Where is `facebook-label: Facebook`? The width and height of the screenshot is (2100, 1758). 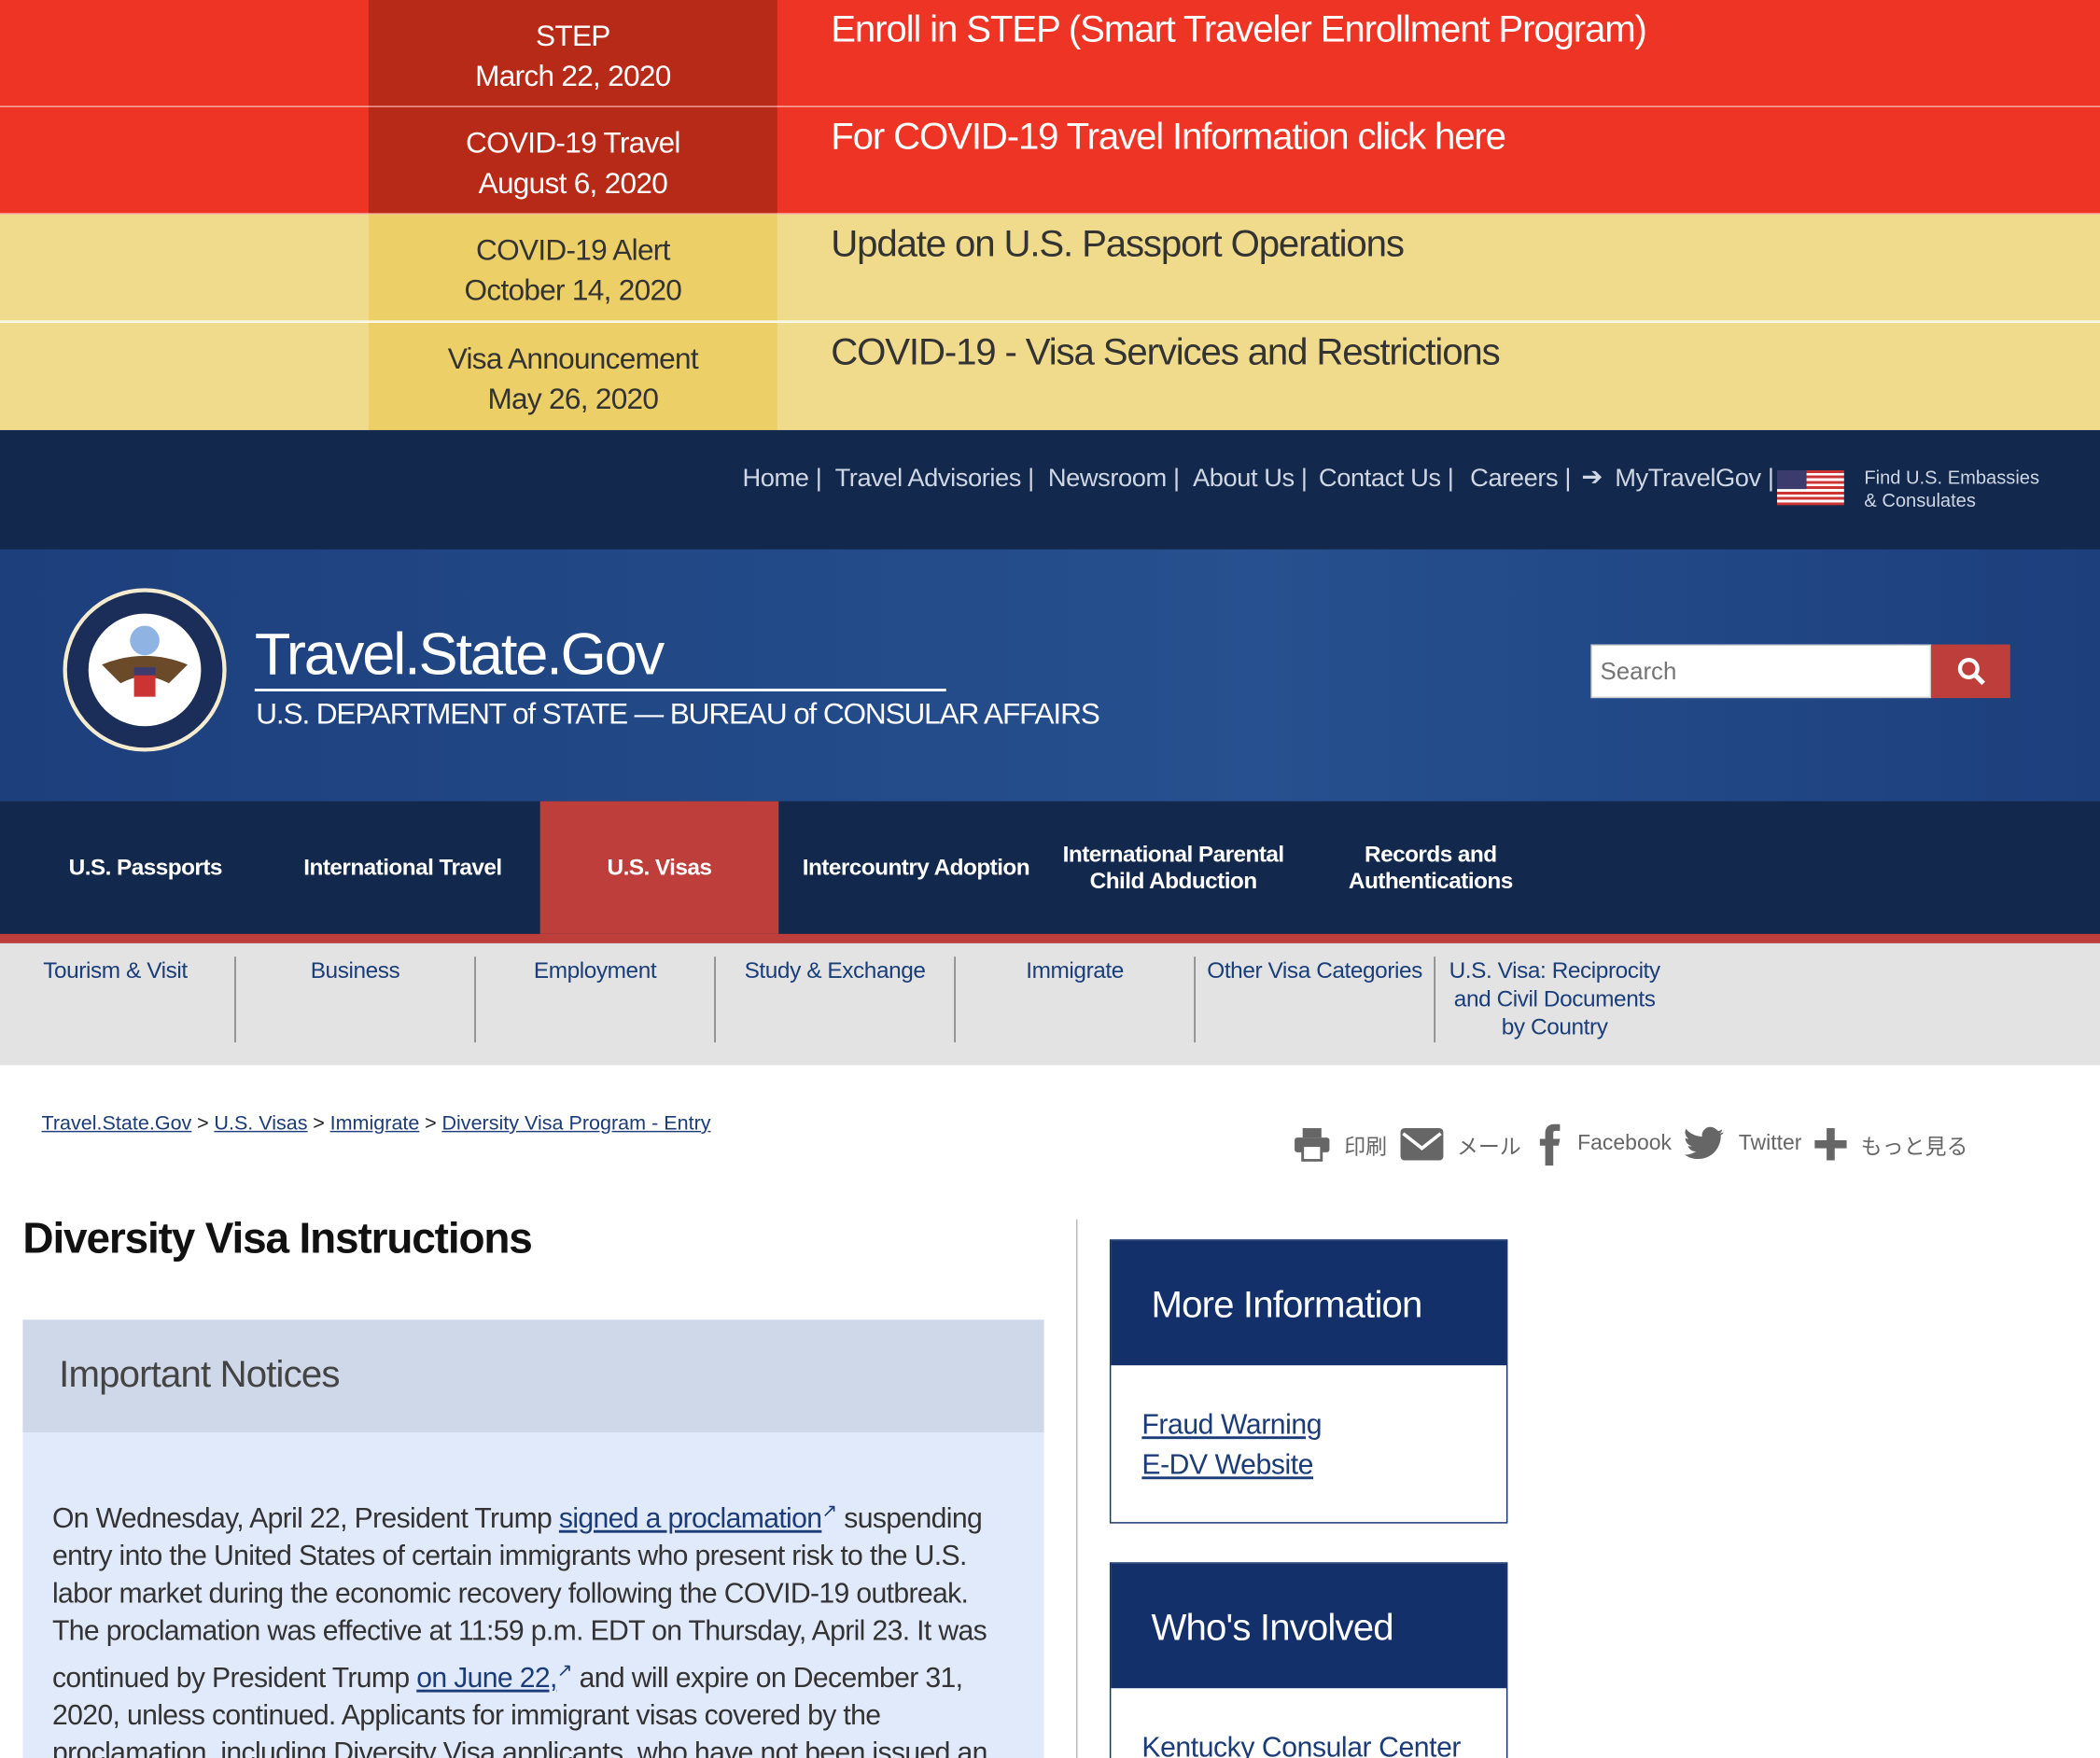 facebook-label: Facebook is located at coordinates (1624, 1143).